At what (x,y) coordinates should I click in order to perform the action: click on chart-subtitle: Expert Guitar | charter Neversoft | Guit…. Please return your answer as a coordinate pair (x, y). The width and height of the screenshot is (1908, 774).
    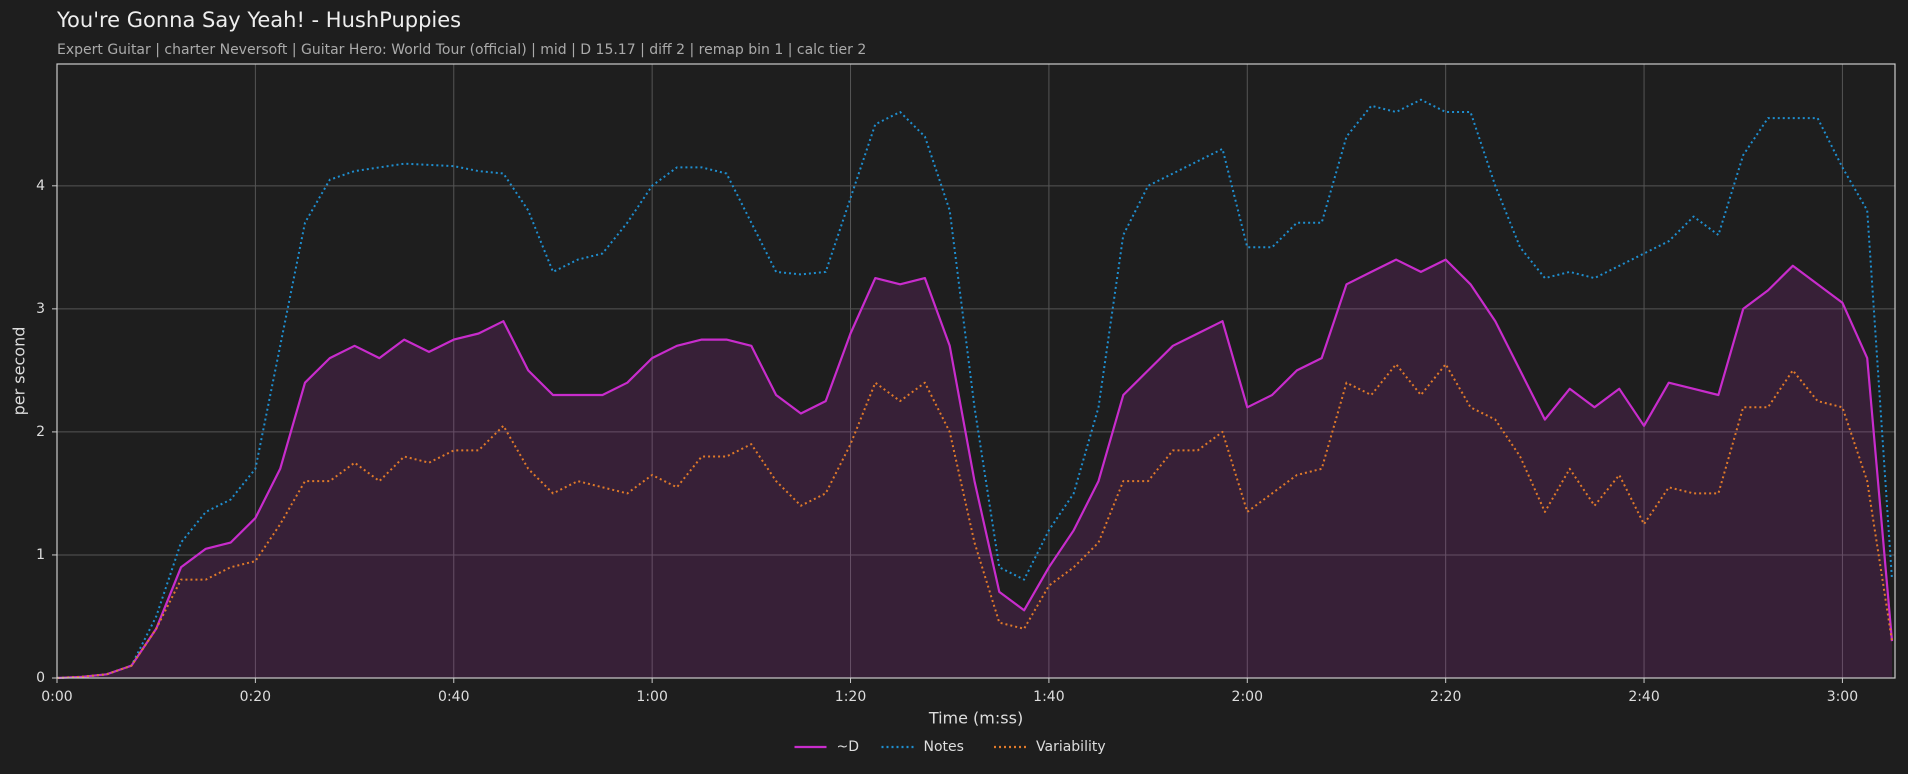
    Looking at the image, I should click on (461, 50).